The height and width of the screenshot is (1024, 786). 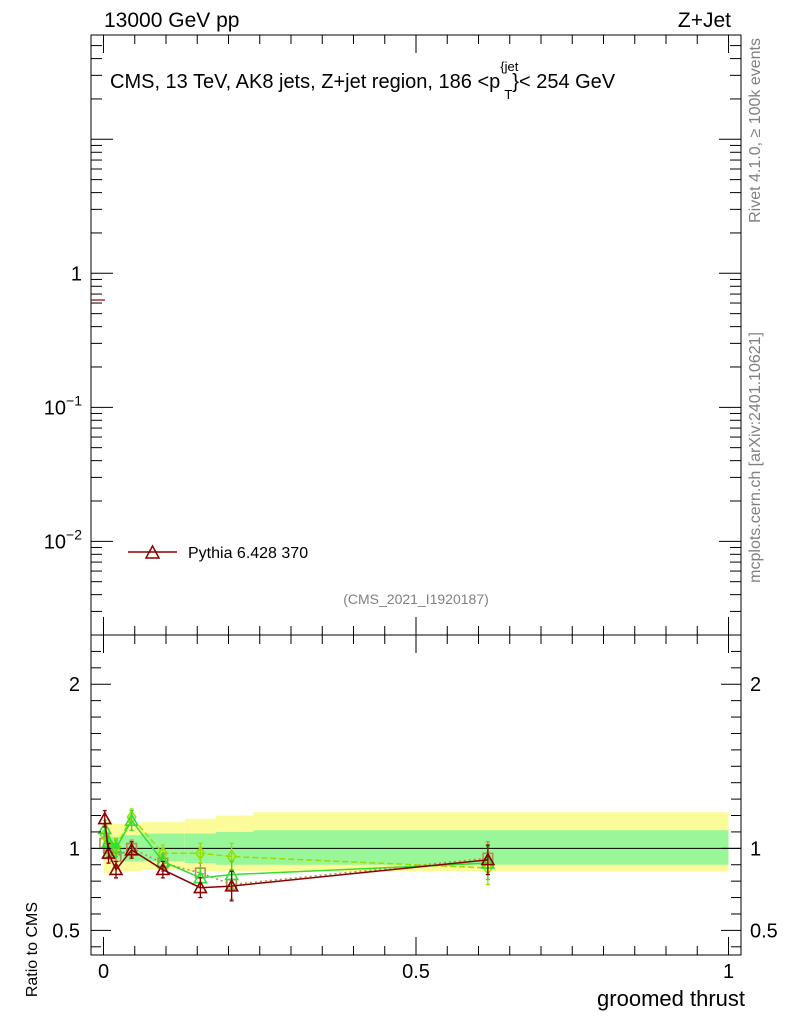 What do you see at coordinates (704, 20) in the screenshot?
I see `header-right-label: Z+Jet` at bounding box center [704, 20].